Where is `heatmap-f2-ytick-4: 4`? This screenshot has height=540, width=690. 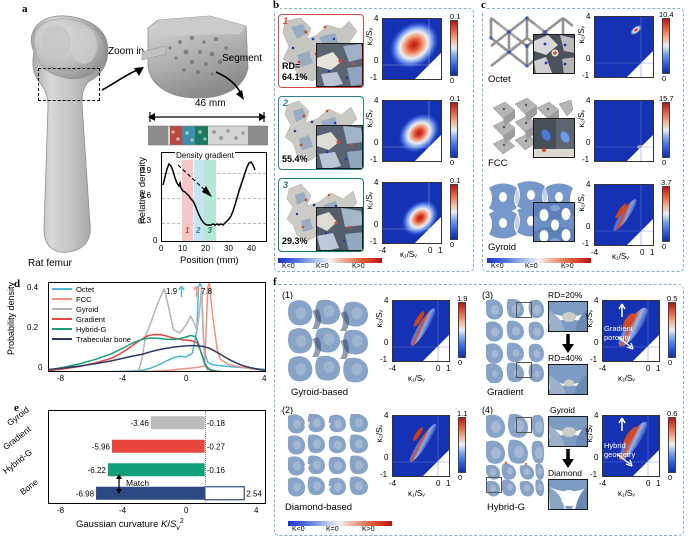
heatmap-f2-ytick-4: 4 is located at coordinates (386, 415).